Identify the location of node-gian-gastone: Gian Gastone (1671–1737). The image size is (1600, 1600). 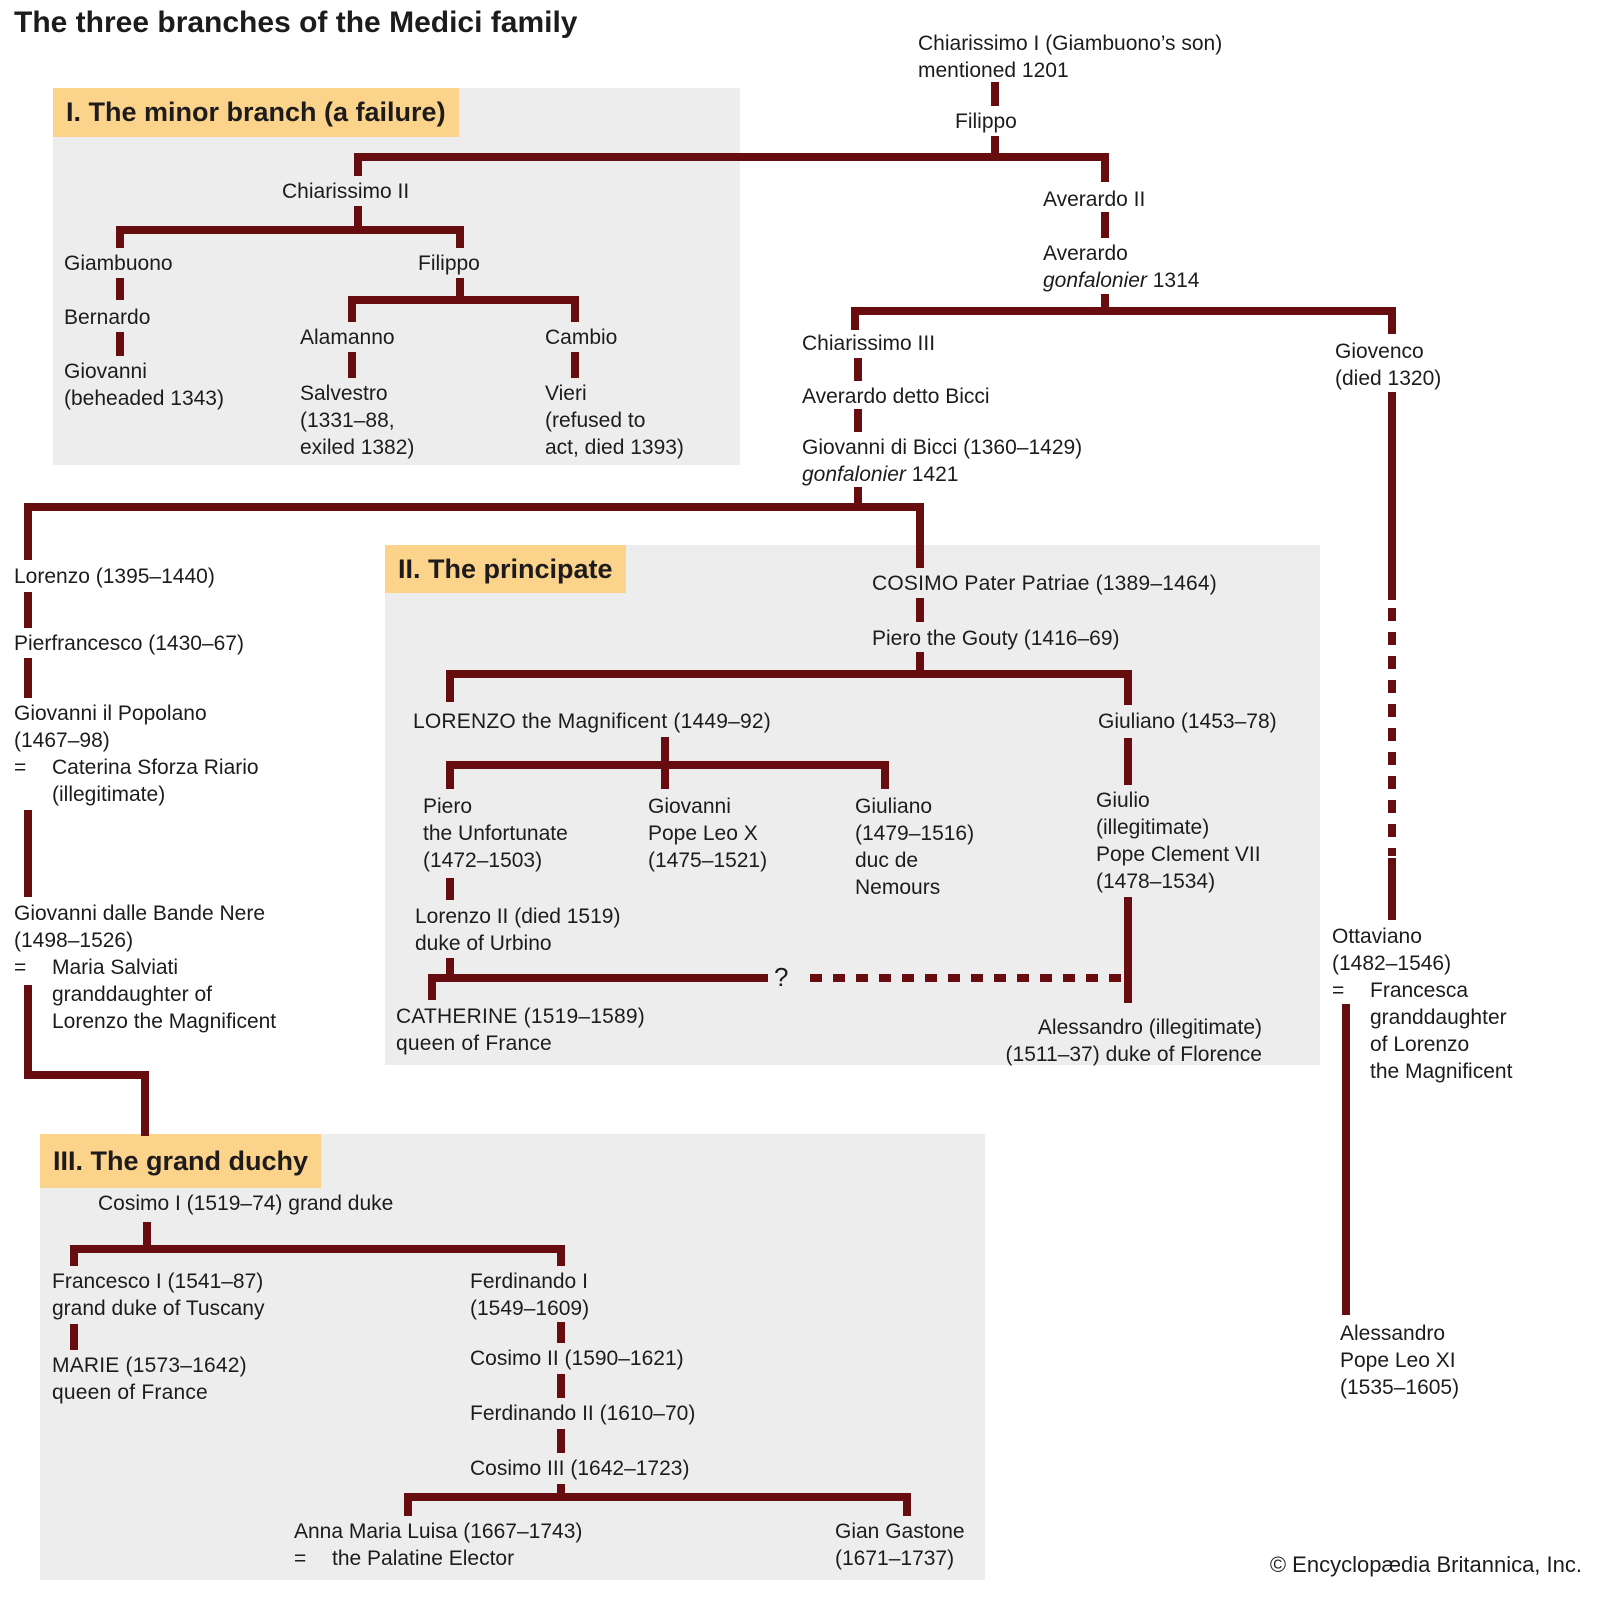
(900, 1545).